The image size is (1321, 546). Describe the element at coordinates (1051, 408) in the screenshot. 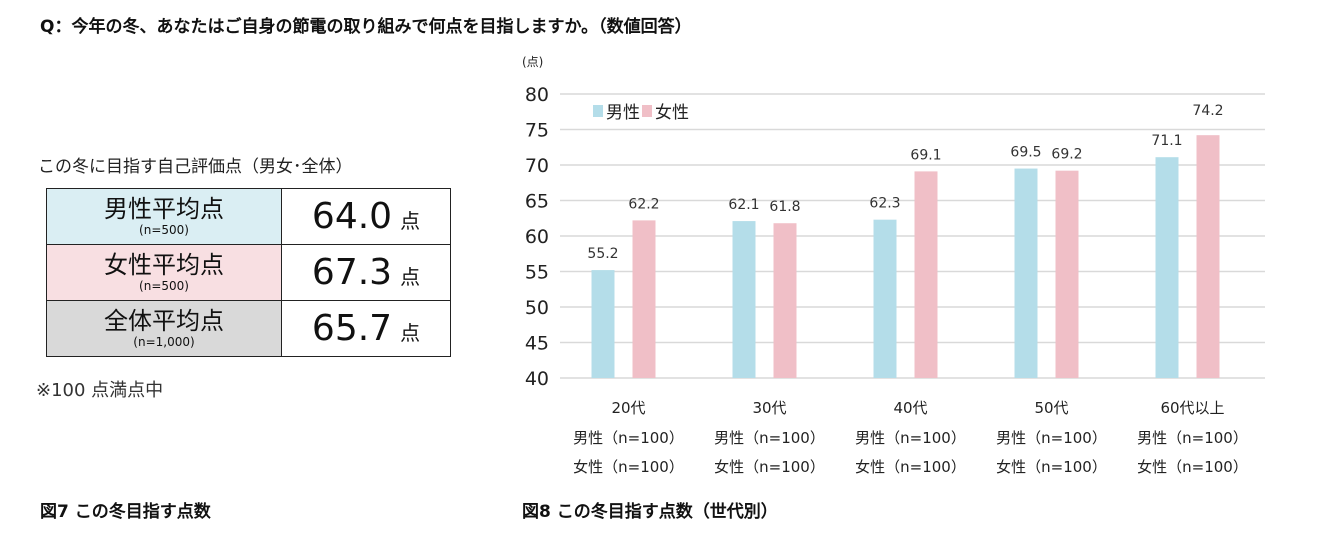

I see `x-tick-label: 50代` at that location.